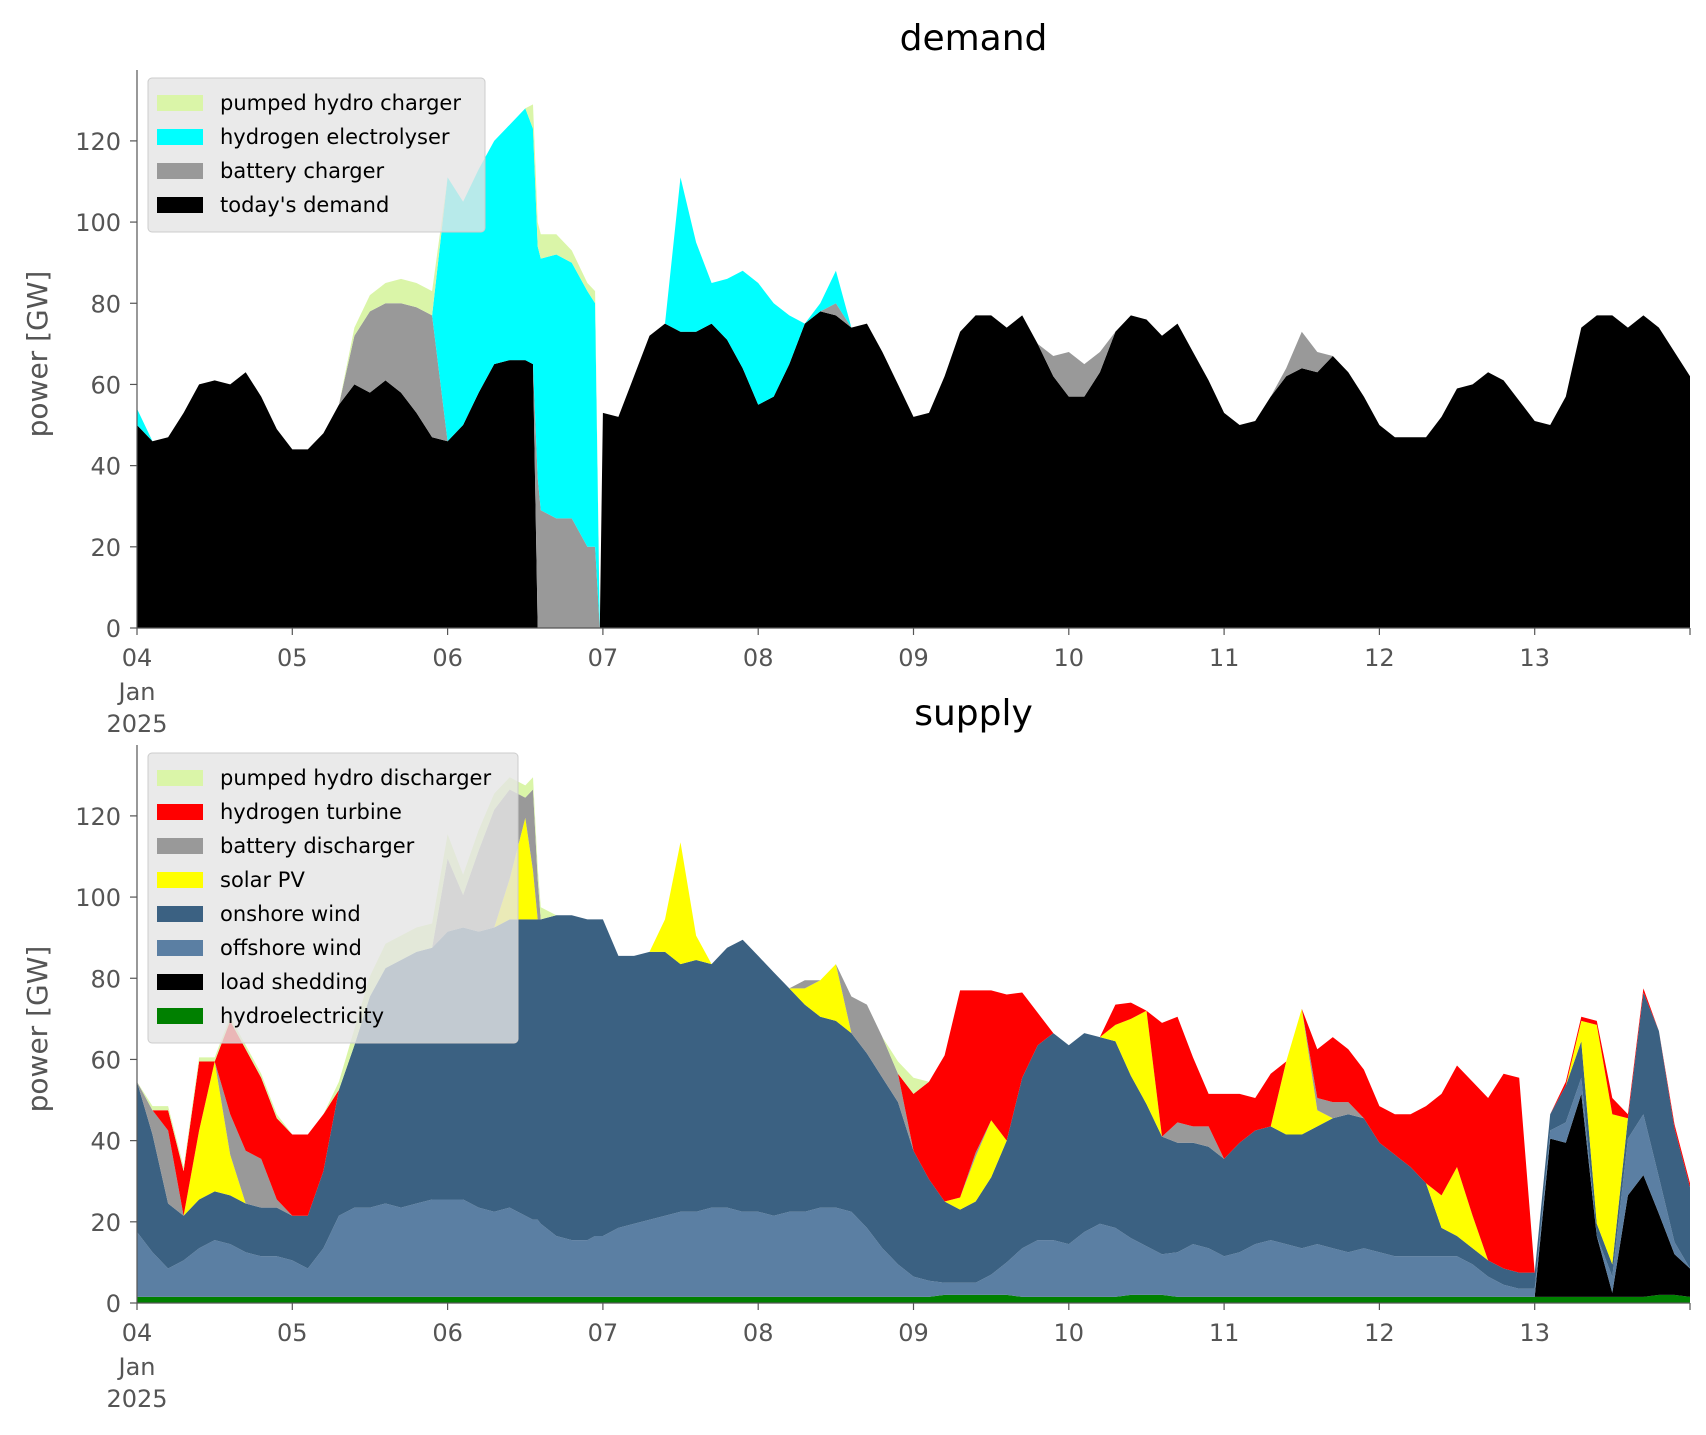 Image resolution: width=1706 pixels, height=1435 pixels. I want to click on demand-chart-title: demand, so click(974, 38).